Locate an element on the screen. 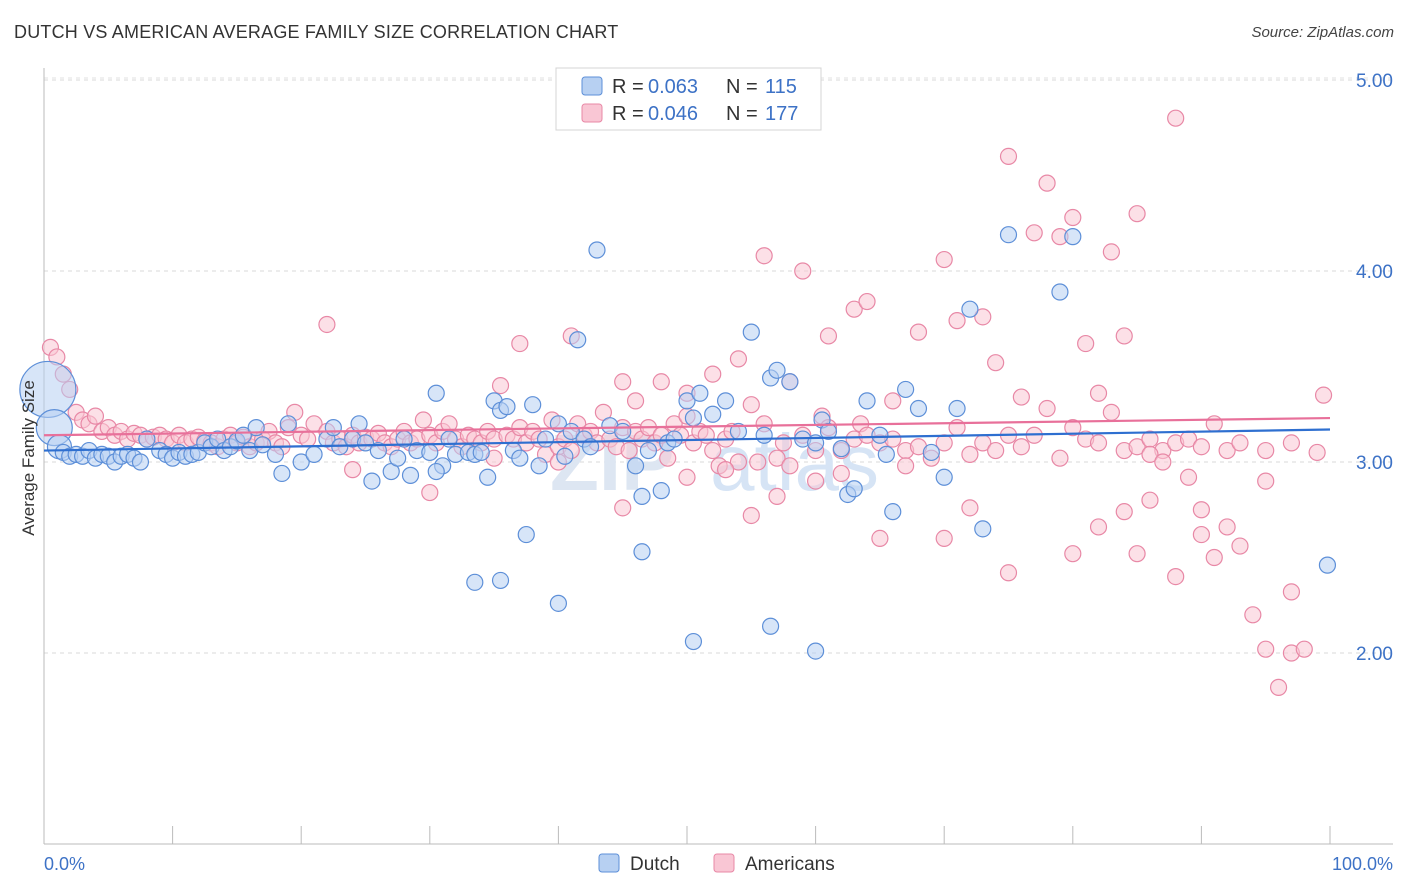  y-tick-label: 3.00 is located at coordinates (1374, 463).